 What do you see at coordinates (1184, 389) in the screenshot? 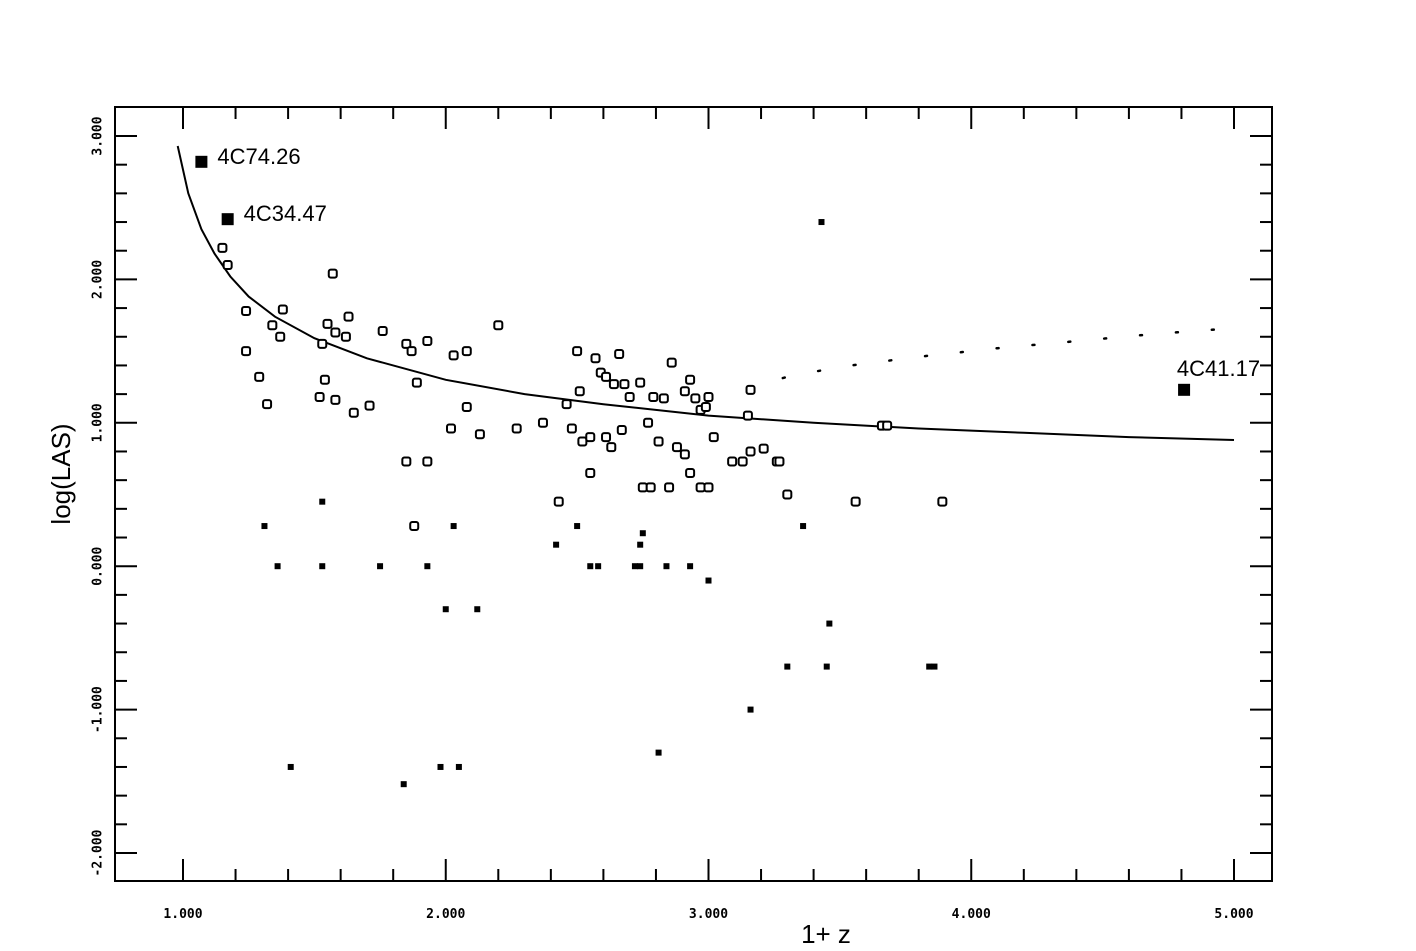
I see `highlighted-source-point` at bounding box center [1184, 389].